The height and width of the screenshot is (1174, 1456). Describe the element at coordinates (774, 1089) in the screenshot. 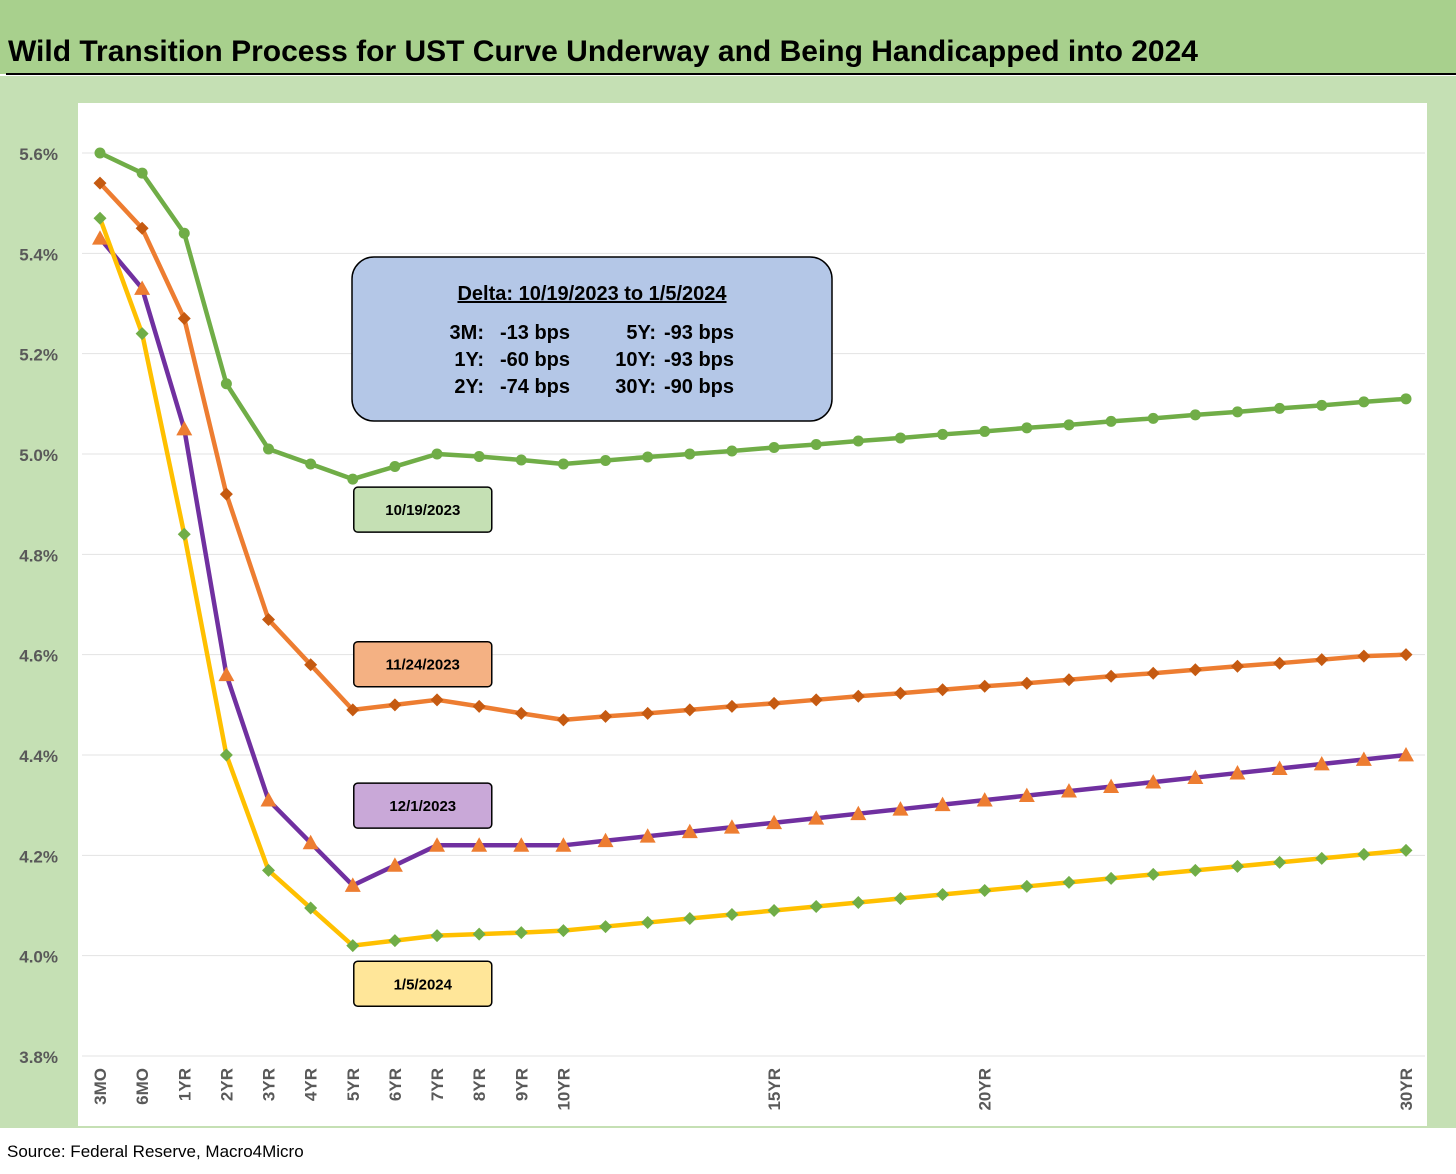

I see `x-tick-label: 15YR` at that location.